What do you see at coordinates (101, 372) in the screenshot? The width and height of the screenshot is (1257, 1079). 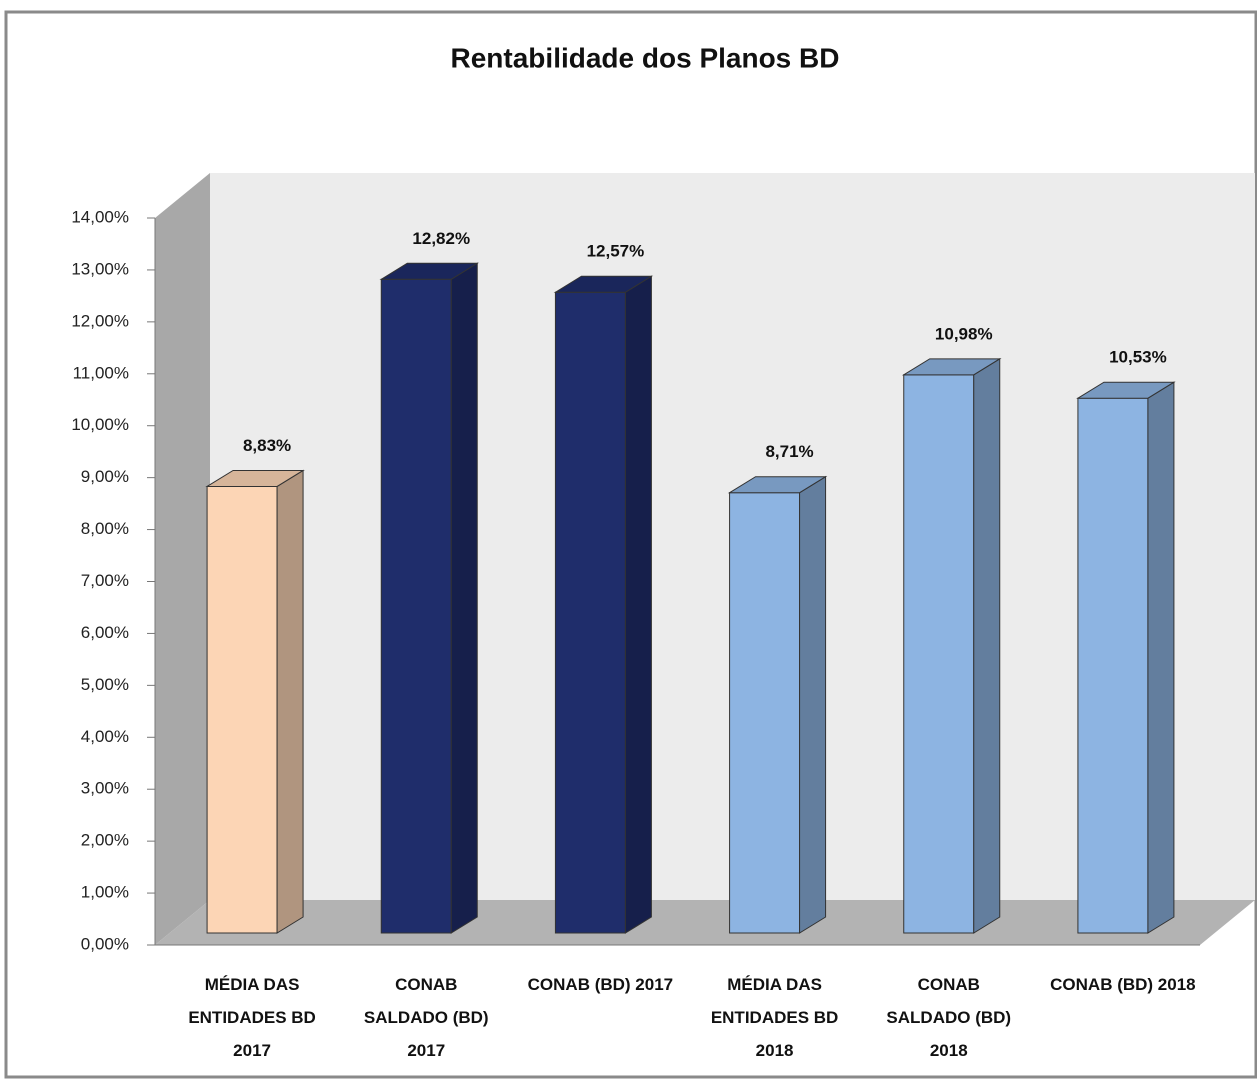 I see `y-tick-label: 11,00%` at bounding box center [101, 372].